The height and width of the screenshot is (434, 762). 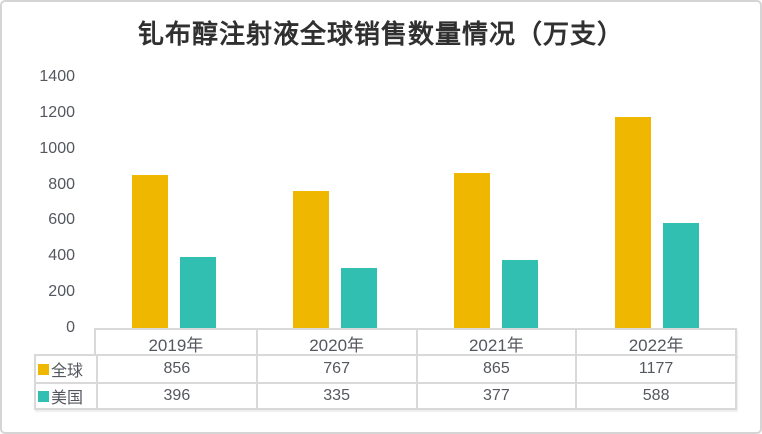 I want to click on legend-label: 全球, so click(x=67, y=371).